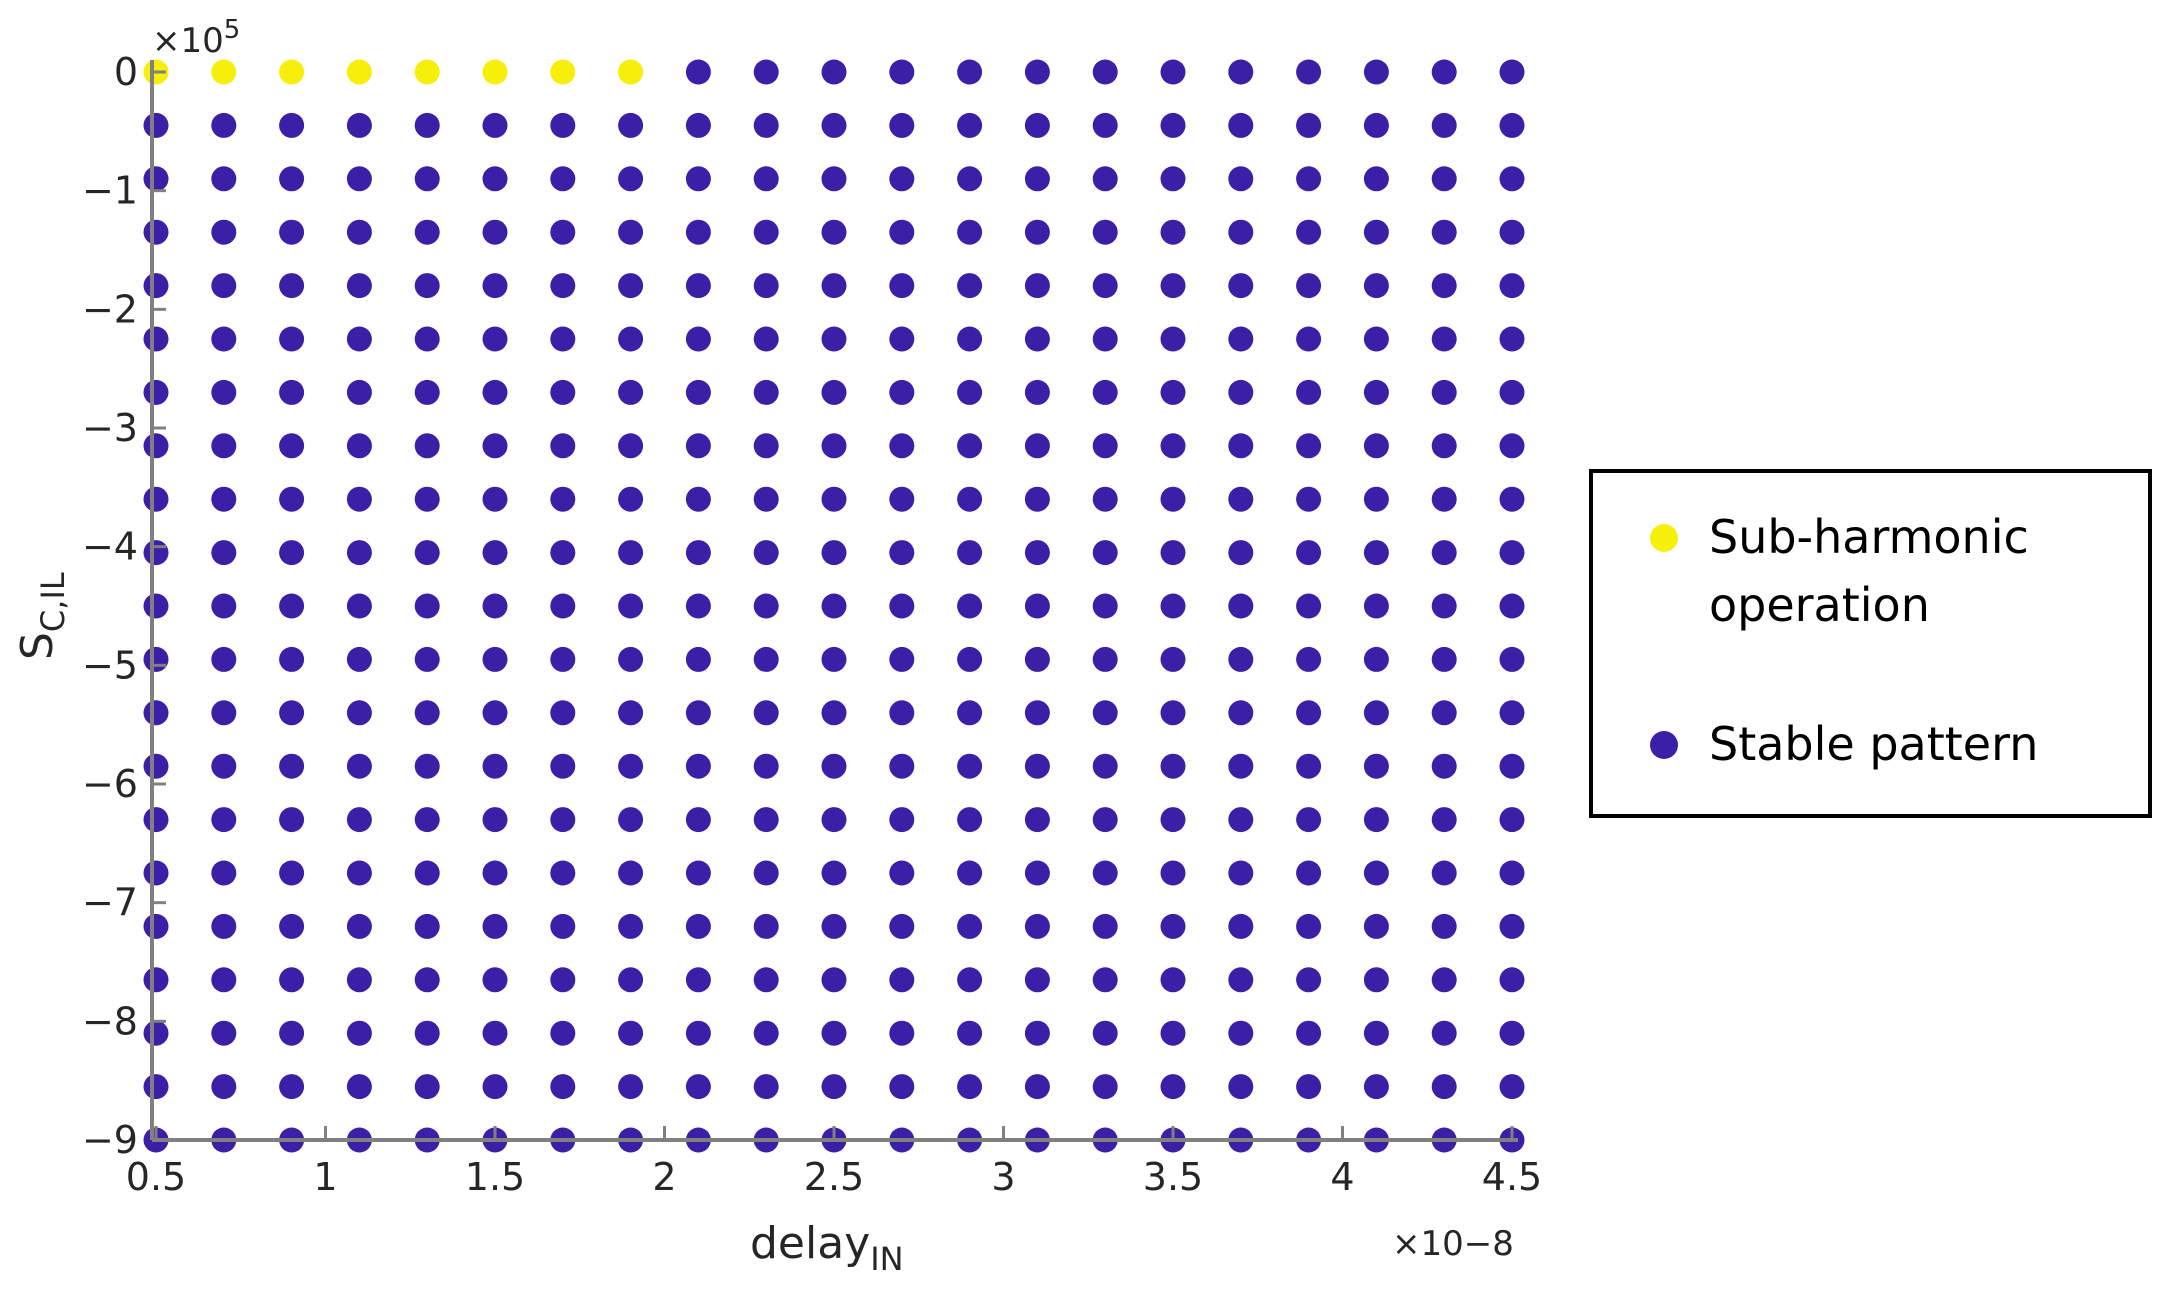 This screenshot has height=1293, width=2164. Describe the element at coordinates (427, 72) in the screenshot. I see `data-point-sub-harmonic` at that location.